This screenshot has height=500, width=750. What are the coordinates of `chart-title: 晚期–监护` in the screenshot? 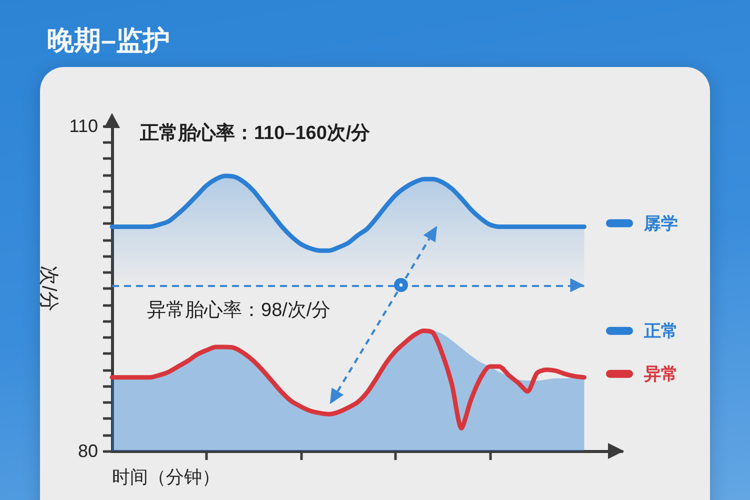 It's located at (108, 41).